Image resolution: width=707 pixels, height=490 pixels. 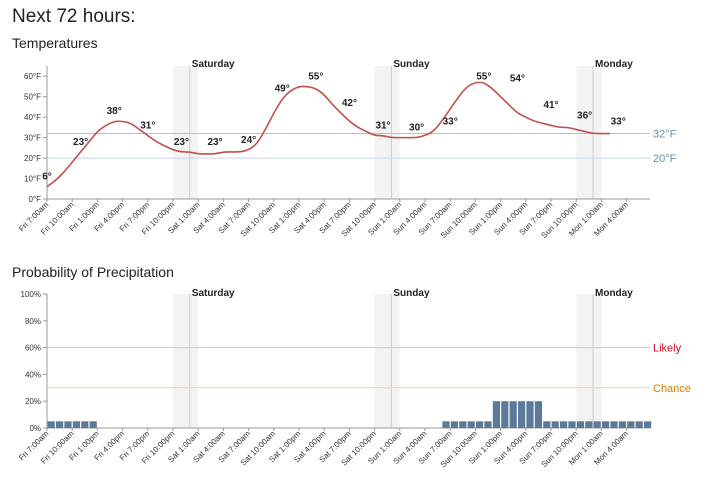 I want to click on temp-day-label: Saturday, so click(x=213, y=64).